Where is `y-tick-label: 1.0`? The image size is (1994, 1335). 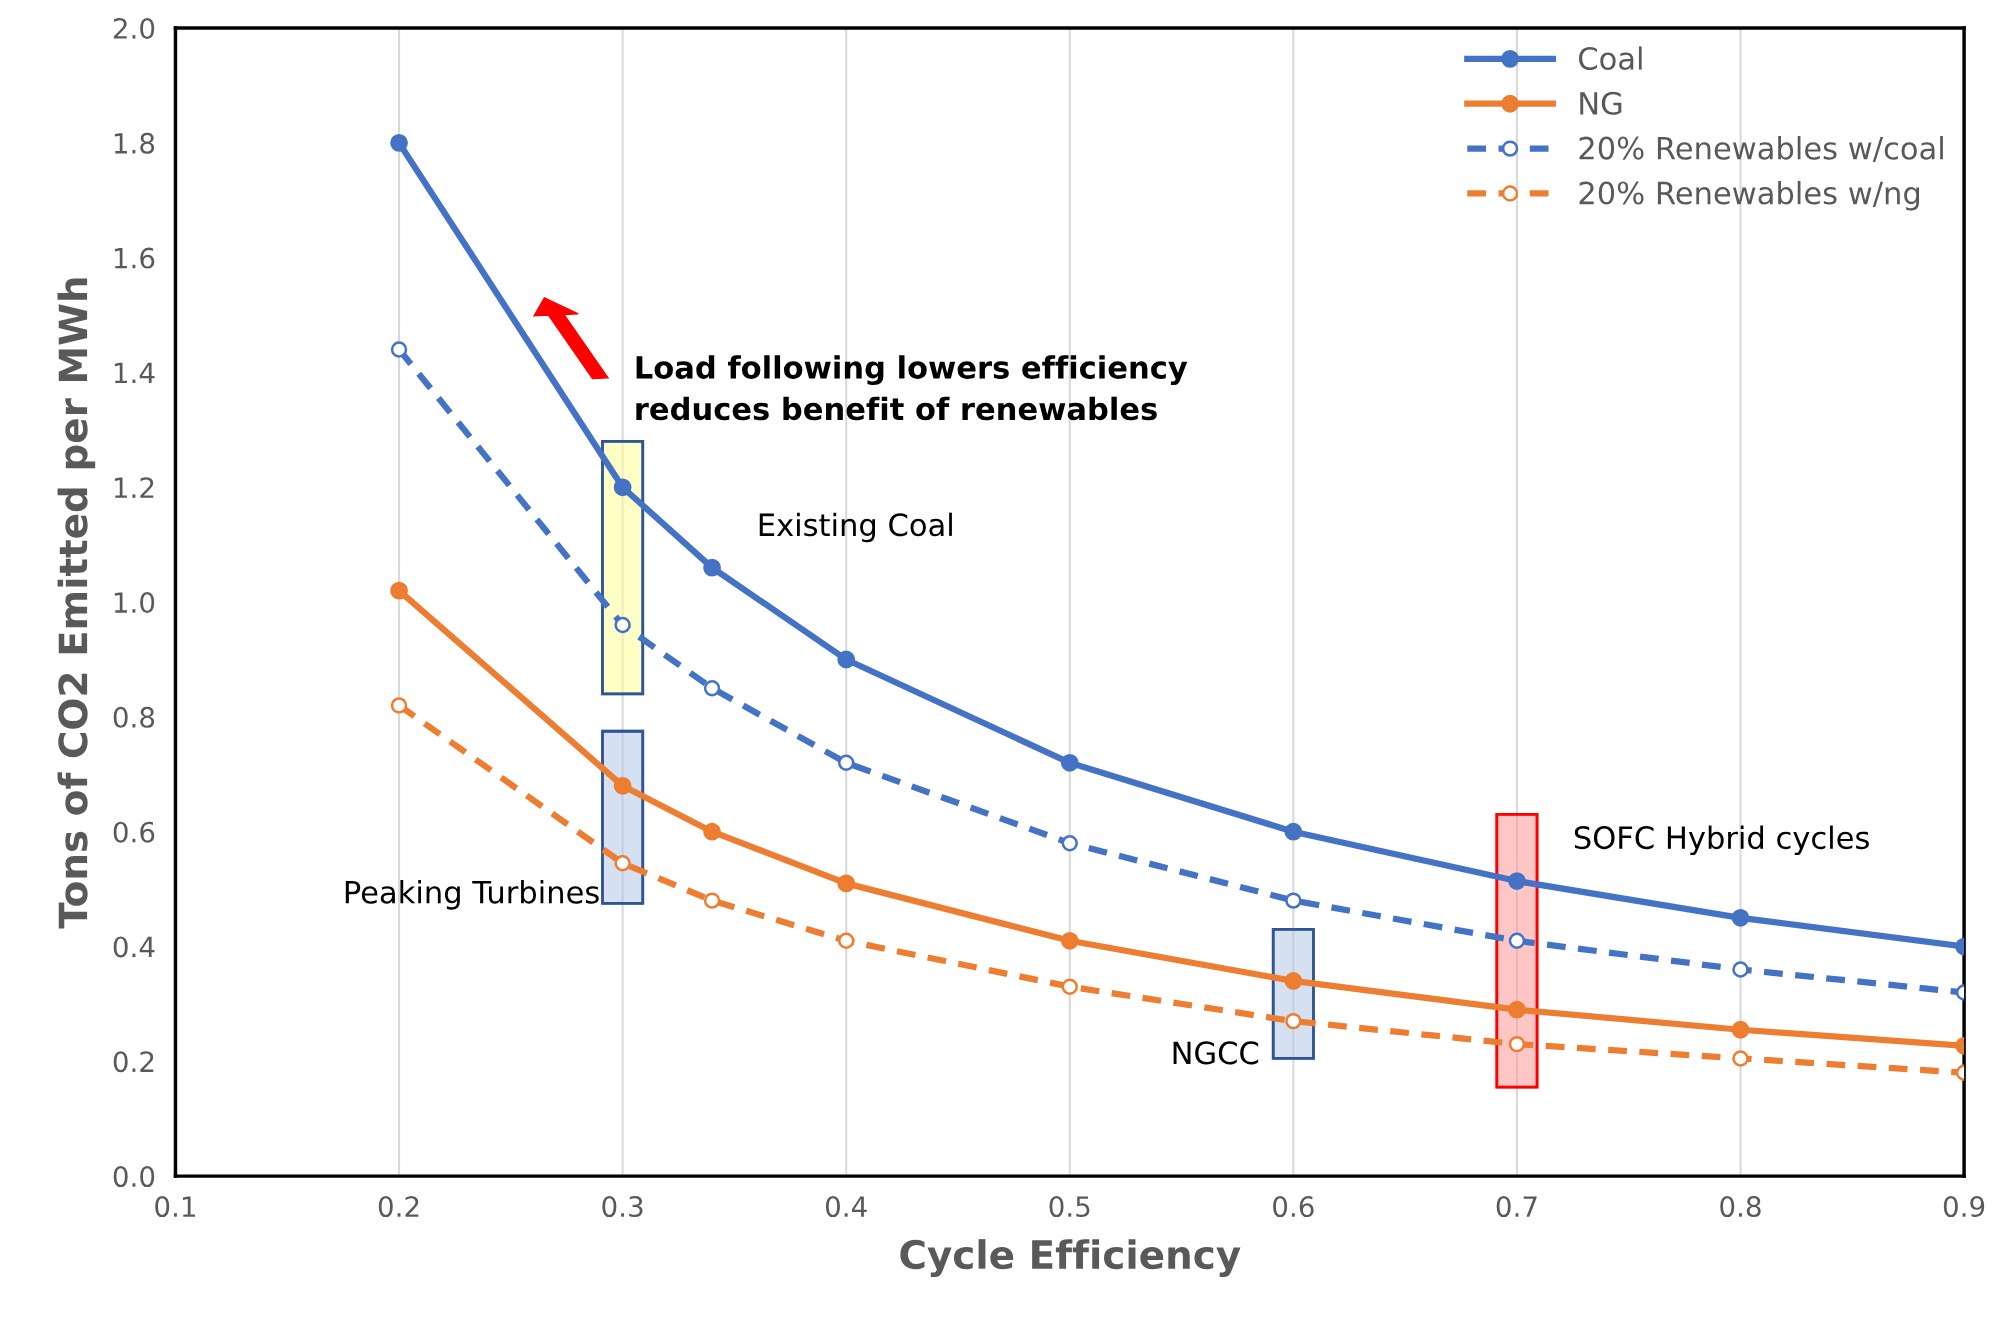
y-tick-label: 1.0 is located at coordinates (134, 603).